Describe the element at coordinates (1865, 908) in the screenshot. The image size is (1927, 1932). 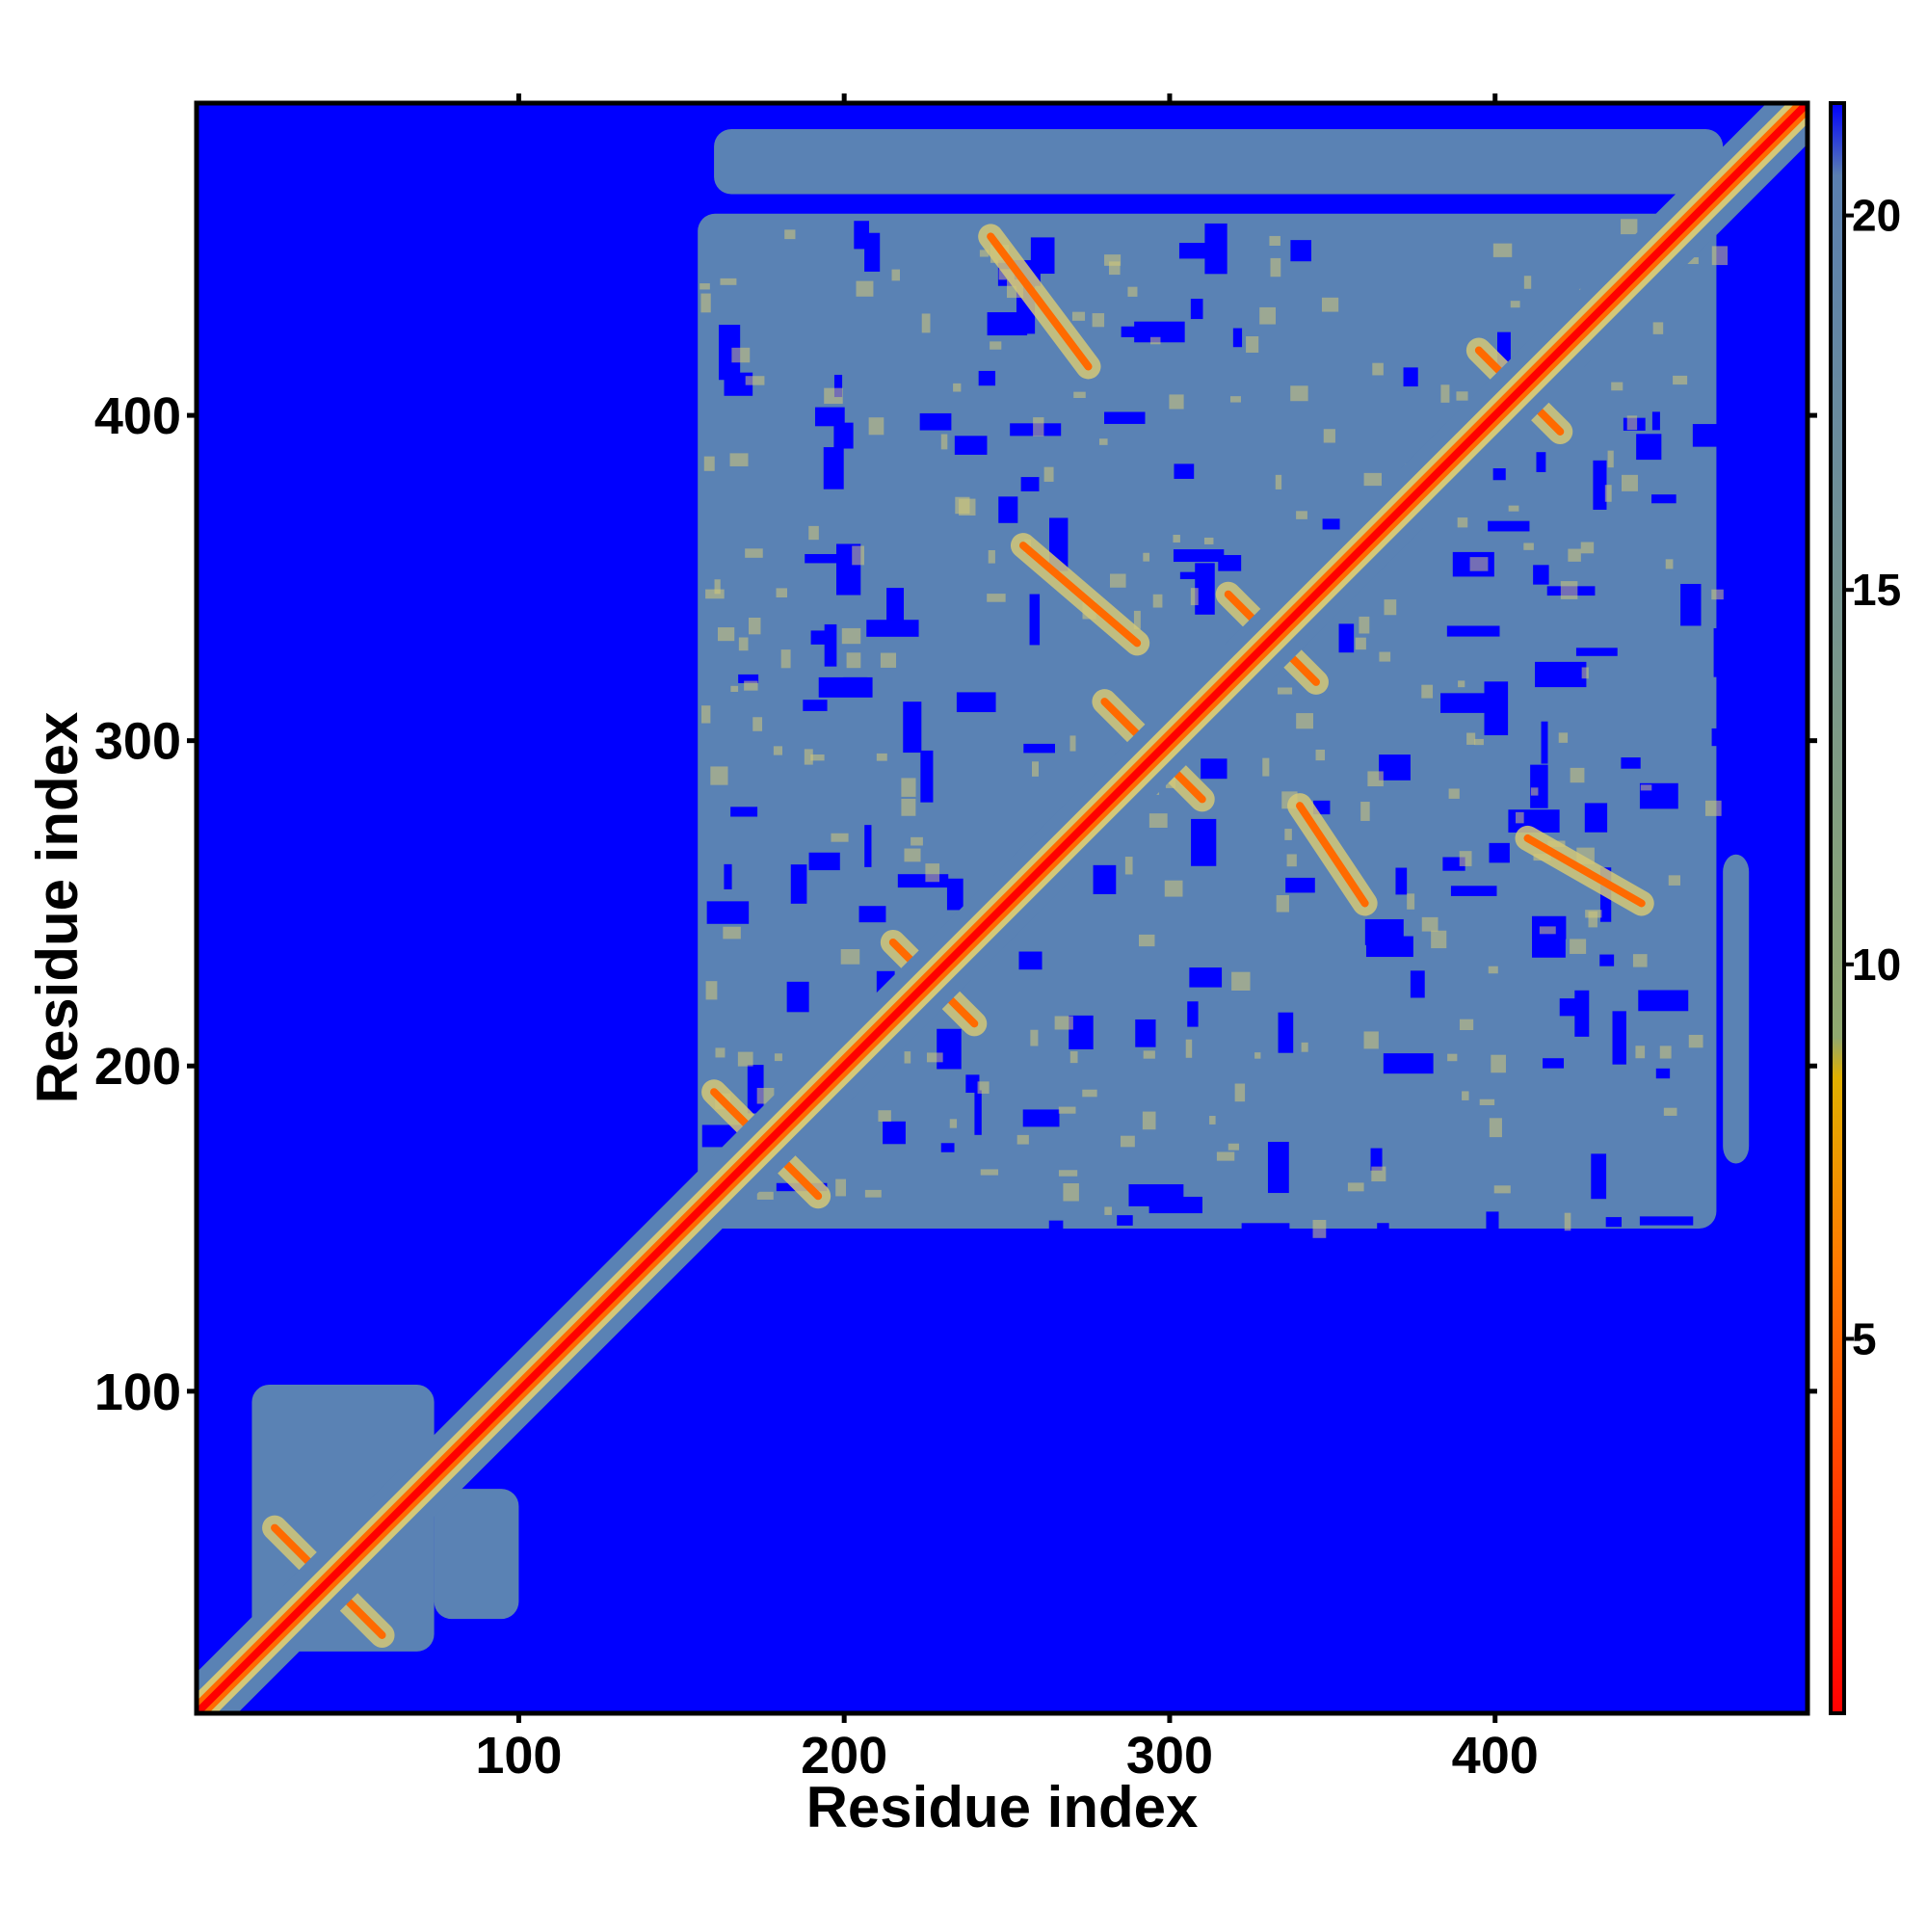
I see `colorbar: 5 10 15 20` at that location.